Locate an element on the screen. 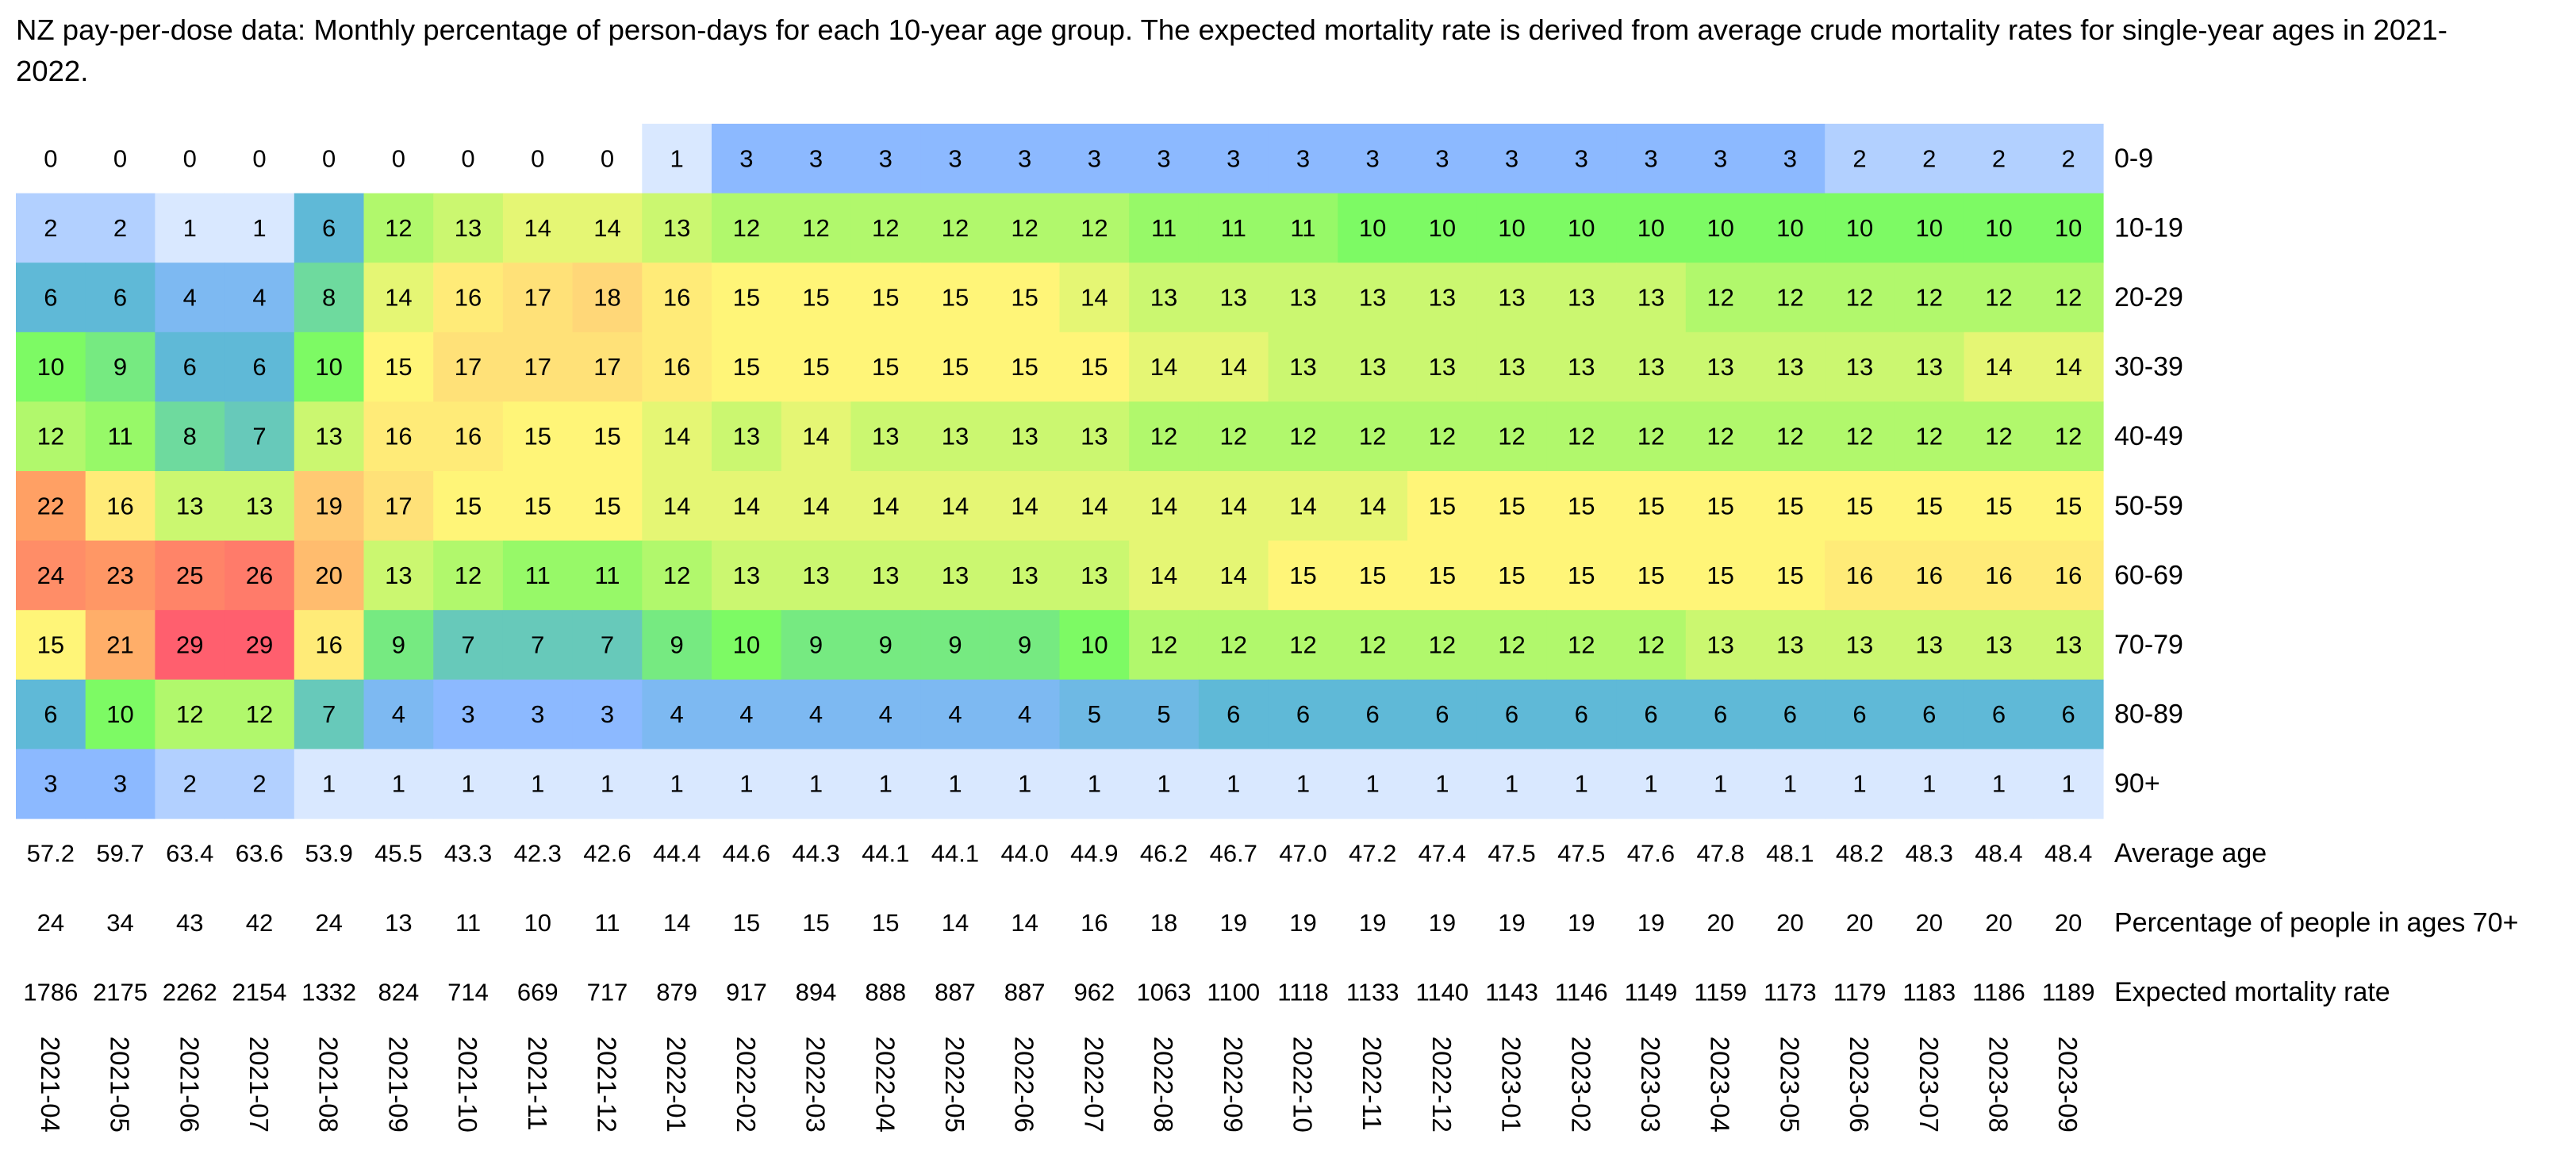  stat-value: 43.3 is located at coordinates (468, 853).